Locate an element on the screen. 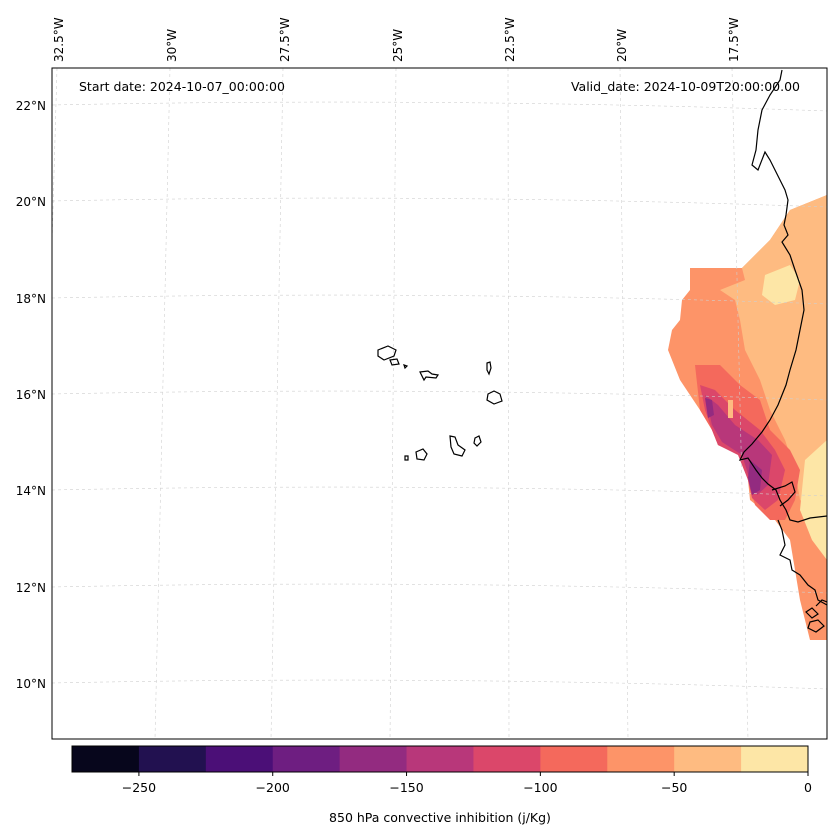 The image size is (837, 836). lon-tick-label: 30°W is located at coordinates (172, 45).